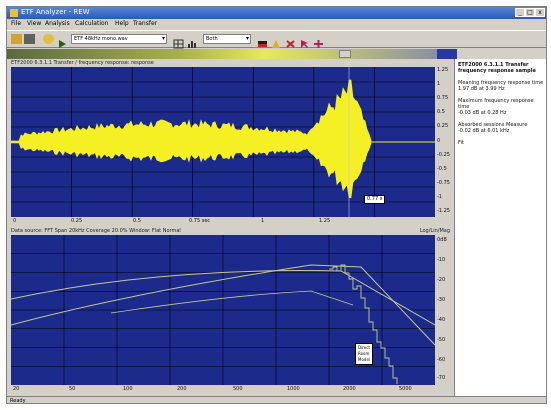 The height and width of the screenshot is (410, 551). I want to click on delete-icon, so click(290, 41).